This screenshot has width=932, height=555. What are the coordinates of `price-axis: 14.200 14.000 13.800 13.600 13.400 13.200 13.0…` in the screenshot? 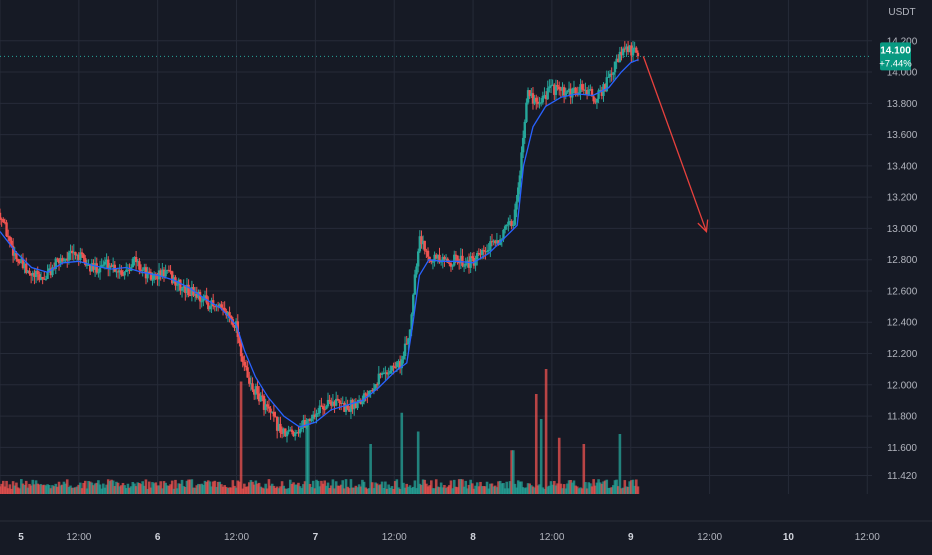 It's located at (902, 259).